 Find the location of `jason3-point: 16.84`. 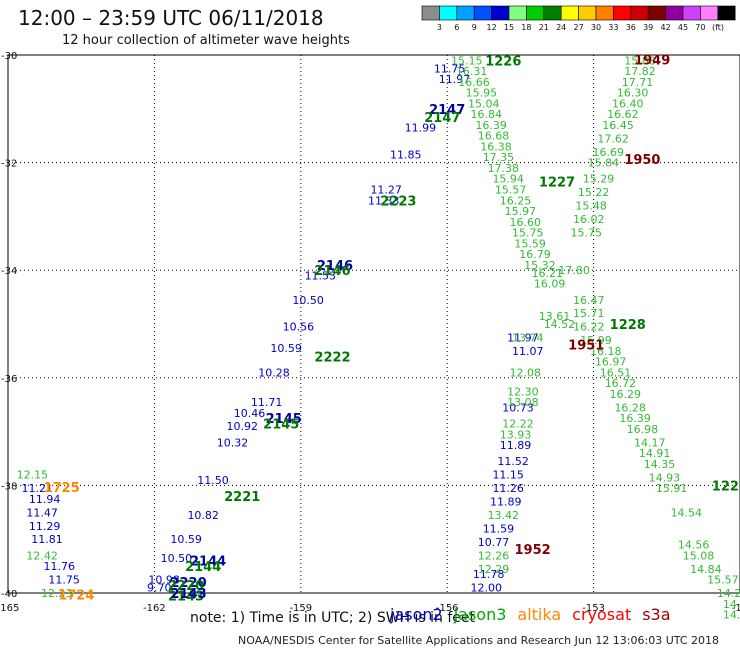

jason3-point: 16.84 is located at coordinates (486, 114).